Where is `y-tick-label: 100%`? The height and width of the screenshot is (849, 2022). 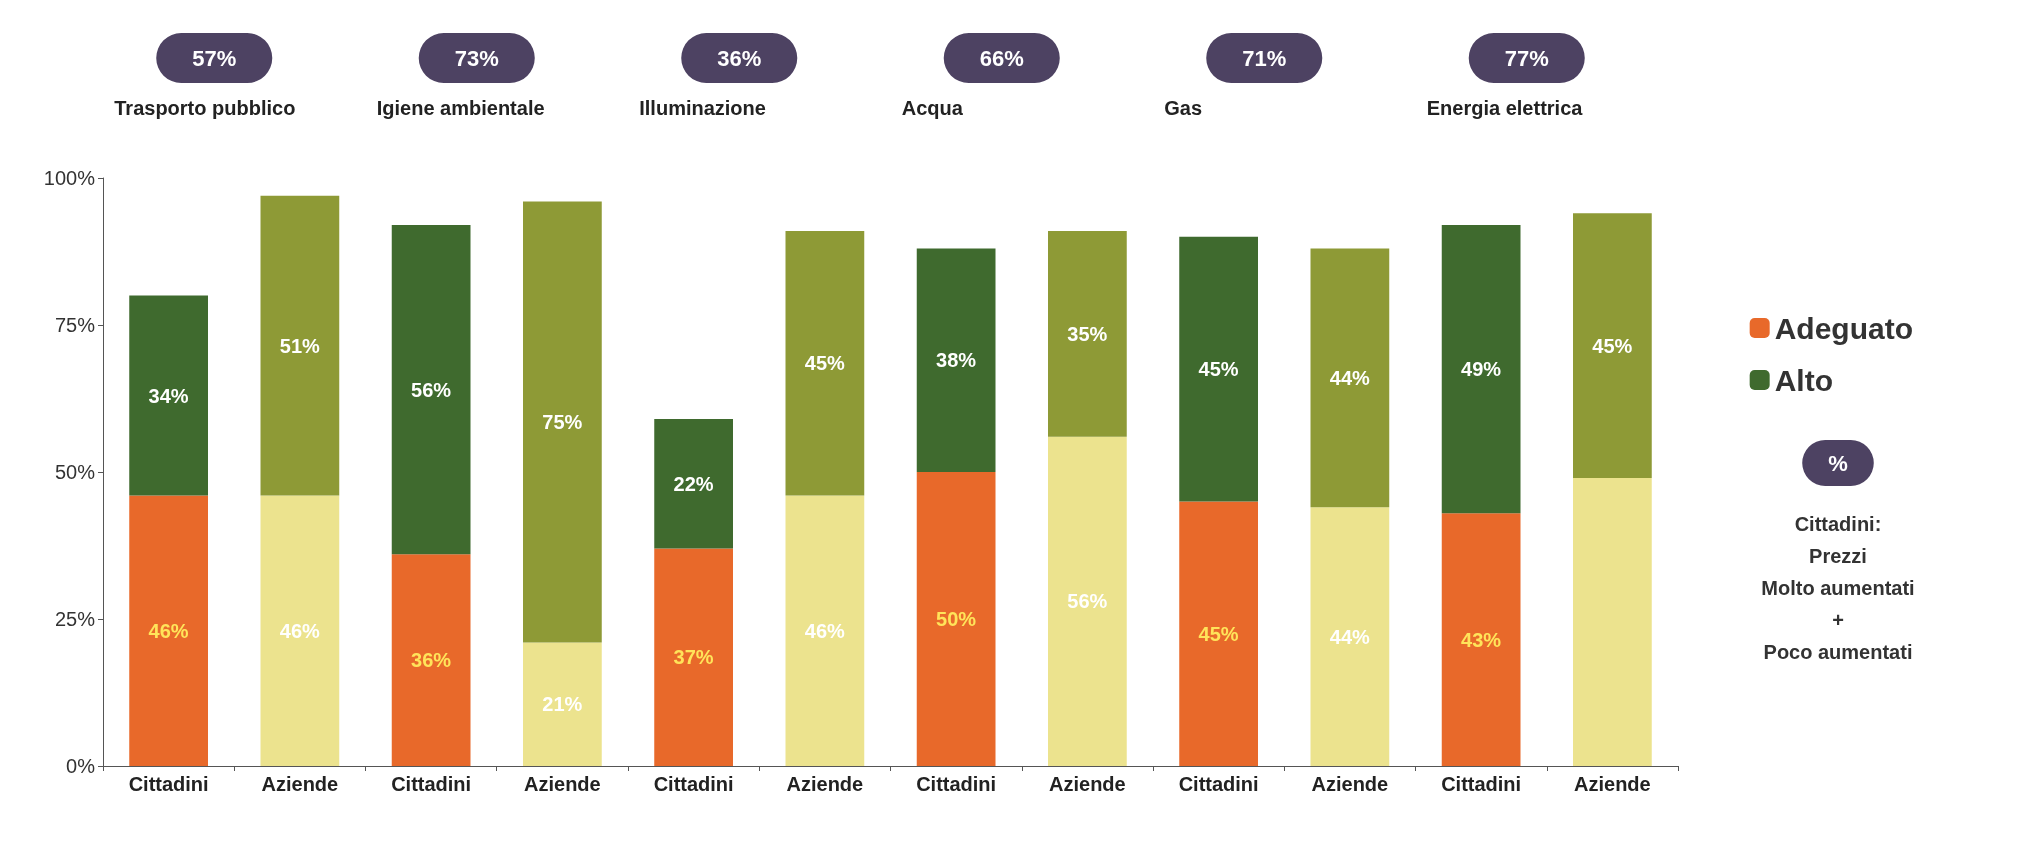 y-tick-label: 100% is located at coordinates (69, 178).